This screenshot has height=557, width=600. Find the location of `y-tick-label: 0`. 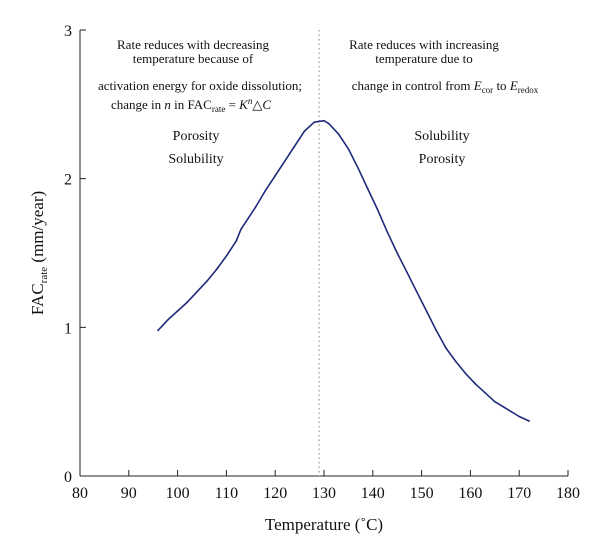

y-tick-label: 0 is located at coordinates (68, 477).